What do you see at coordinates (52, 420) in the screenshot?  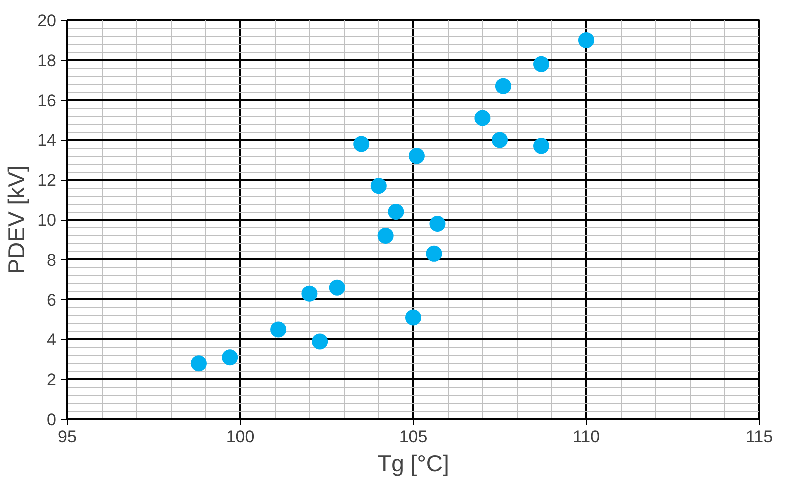 I see `y-tick-label: 0` at bounding box center [52, 420].